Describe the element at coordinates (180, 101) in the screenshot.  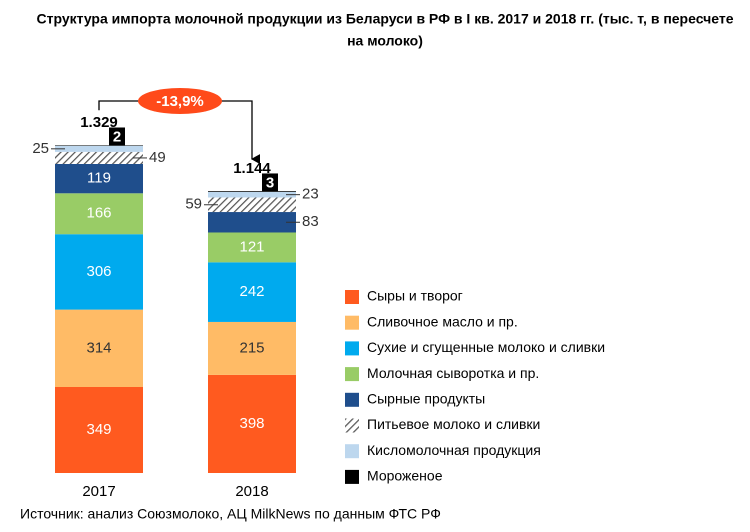
I see `annotation: -13,9%` at that location.